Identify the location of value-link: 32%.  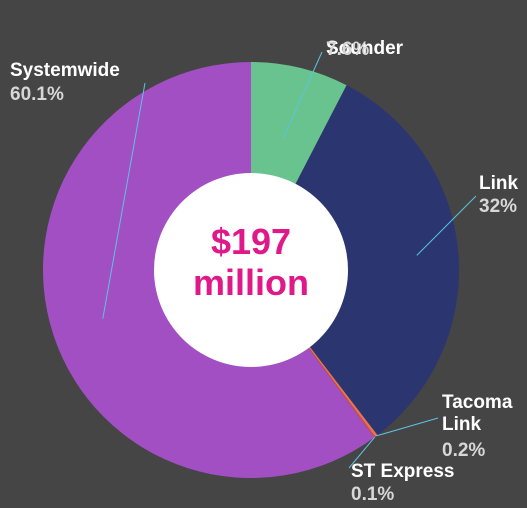
(498, 206).